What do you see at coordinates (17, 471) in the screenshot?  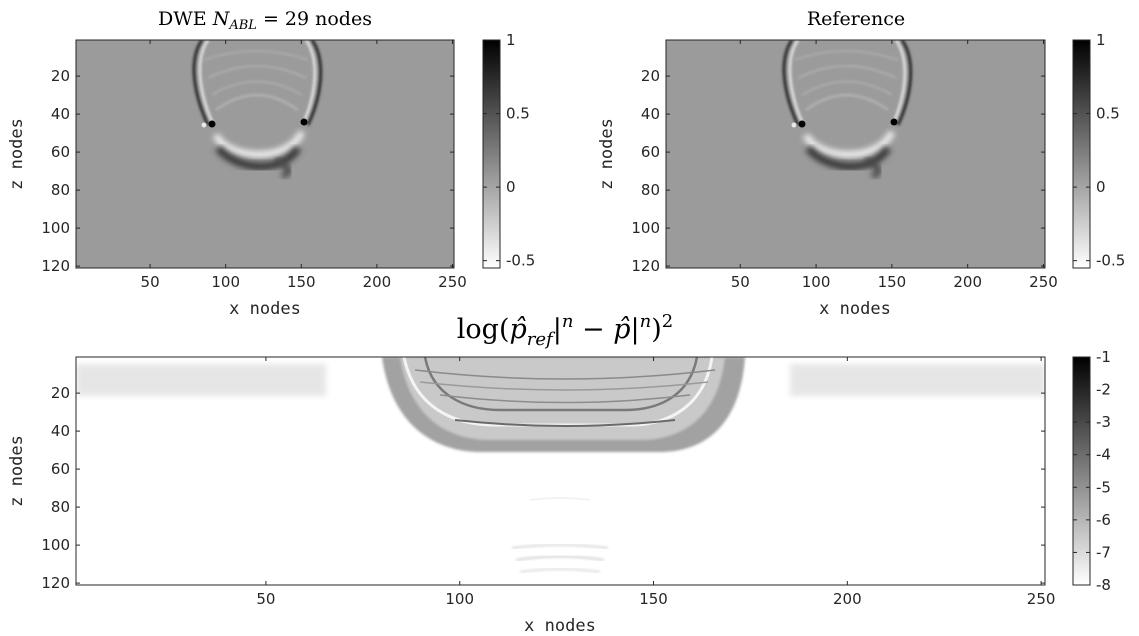 I see `y-axis-label-error: z nodes` at bounding box center [17, 471].